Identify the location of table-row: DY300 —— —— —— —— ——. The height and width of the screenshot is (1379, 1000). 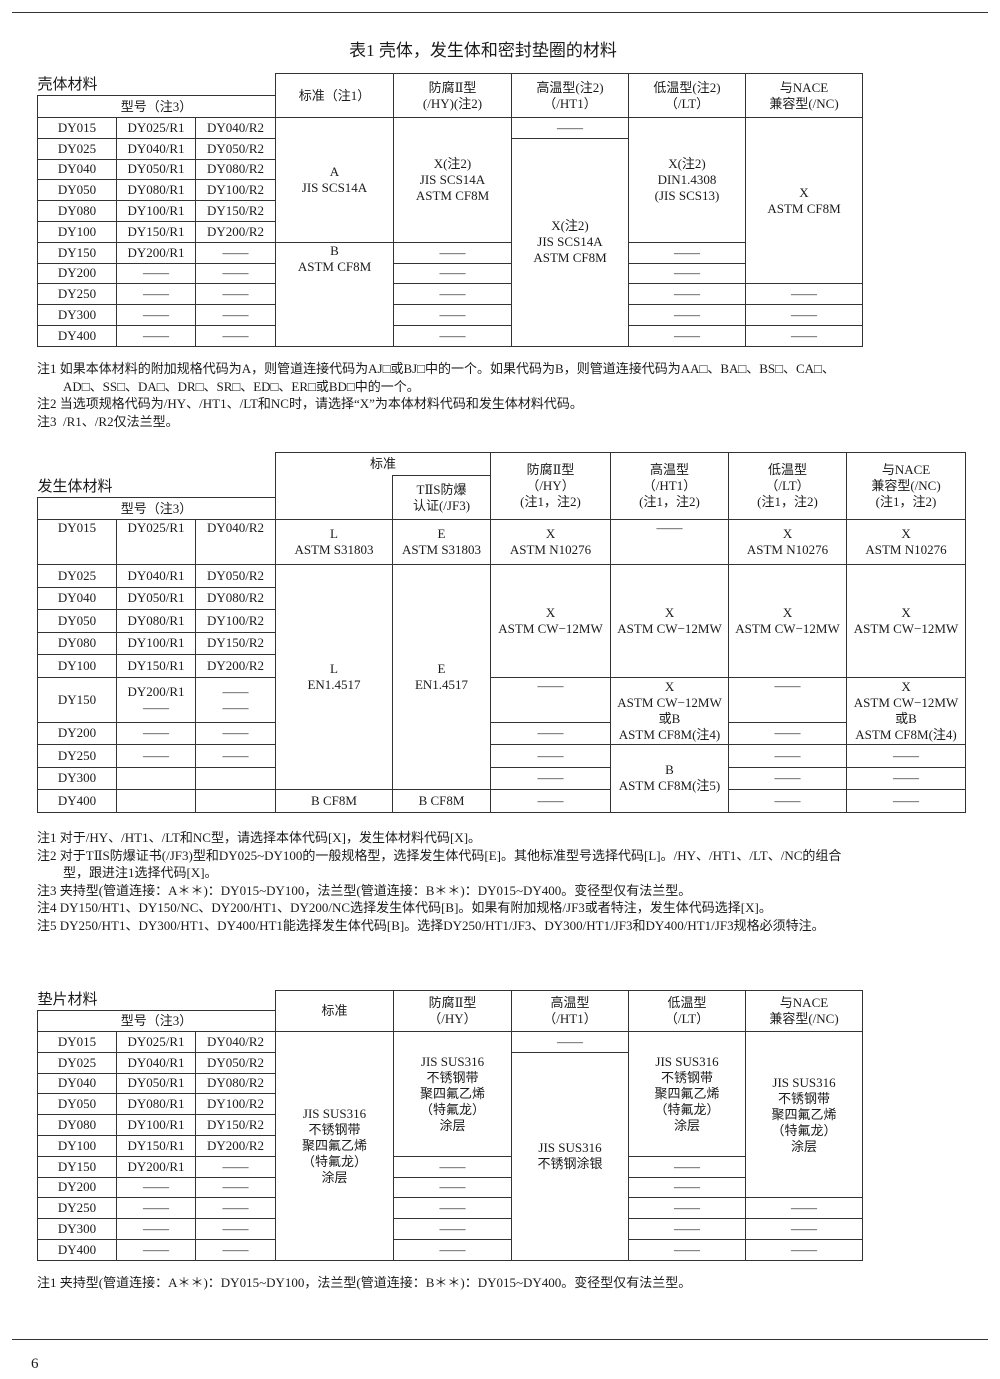
(450, 1229).